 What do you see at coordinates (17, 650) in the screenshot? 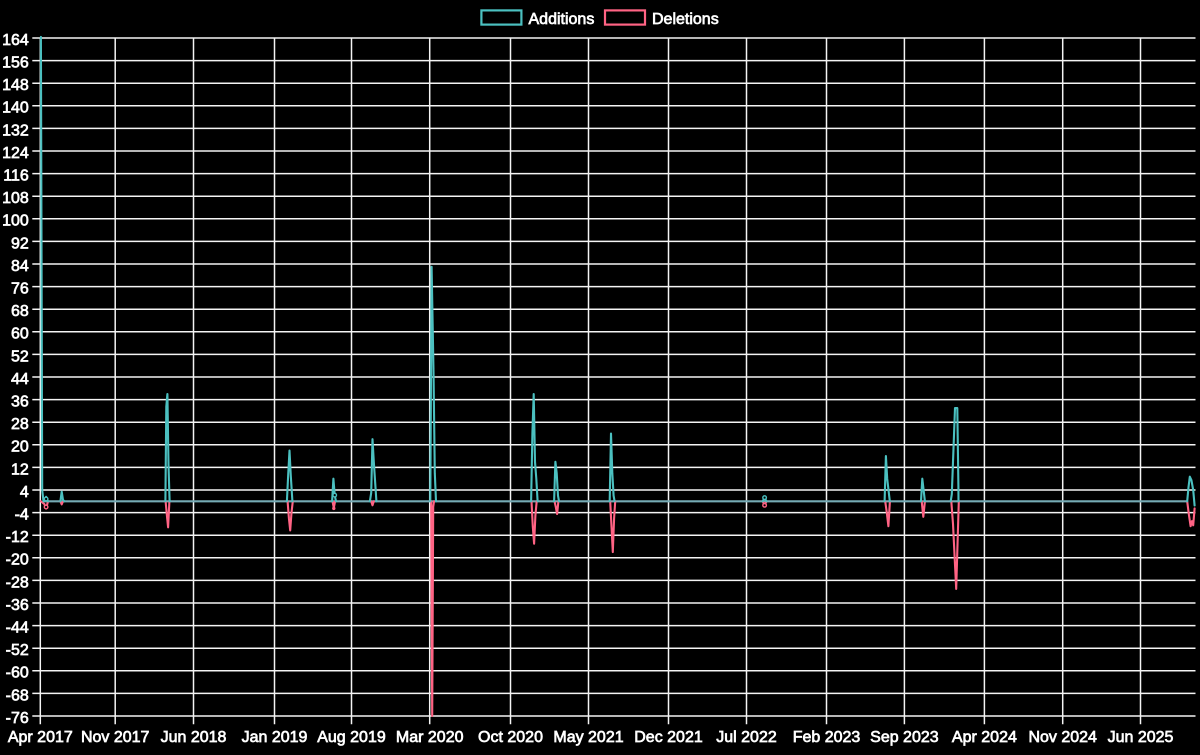
I see `svg-text: -52` at bounding box center [17, 650].